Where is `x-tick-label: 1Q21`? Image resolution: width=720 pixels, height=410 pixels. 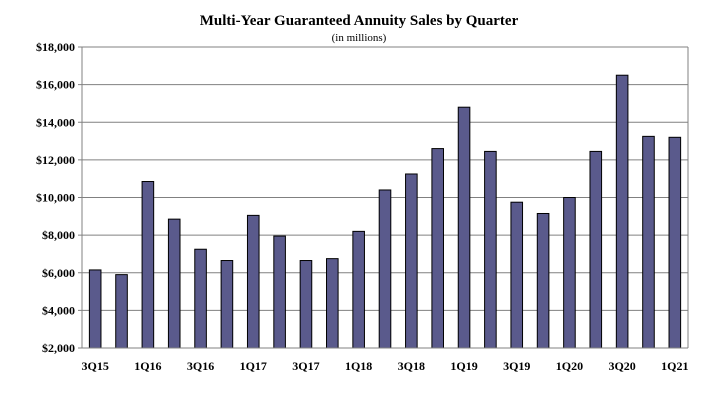 x-tick-label: 1Q21 is located at coordinates (674, 366).